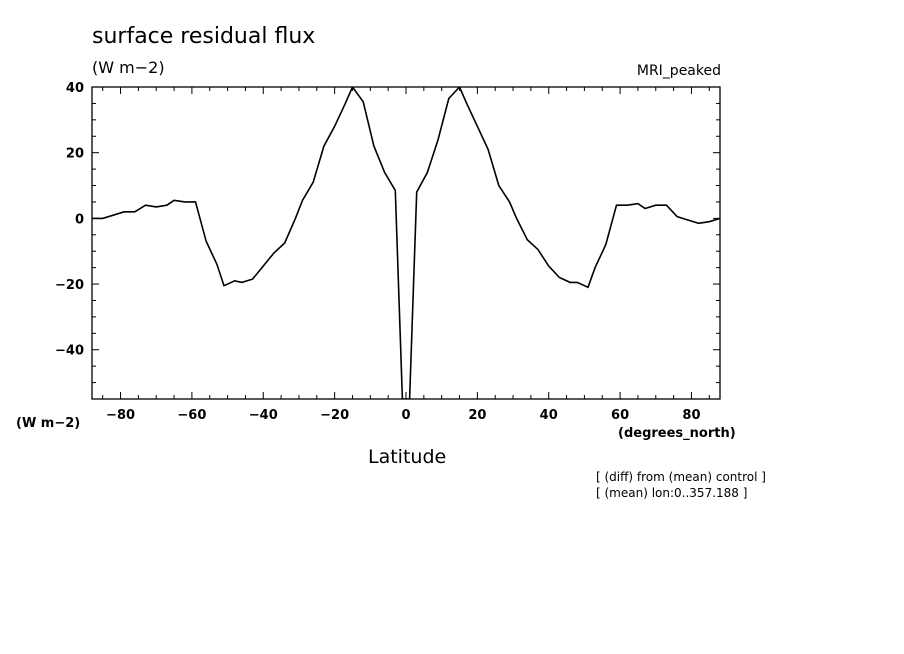  Describe the element at coordinates (191, 415) in the screenshot. I see `x-tick-label: −60` at that location.